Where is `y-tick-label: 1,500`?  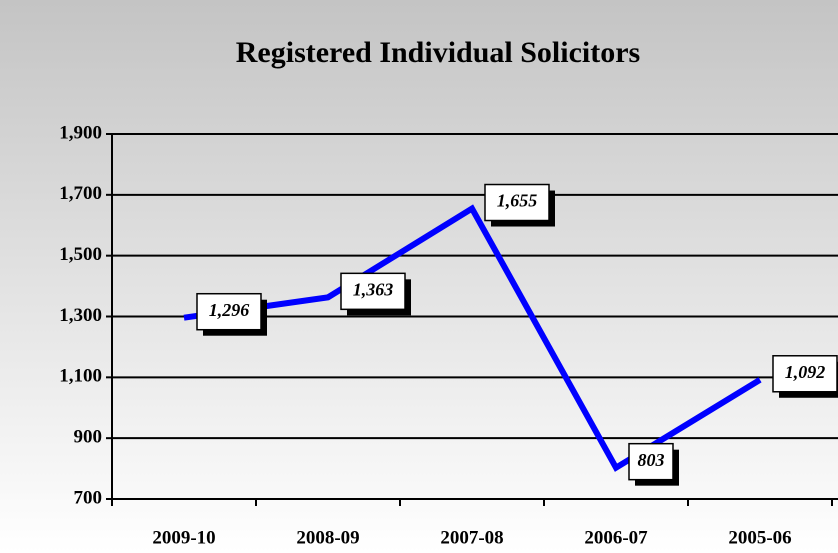
y-tick-label: 1,500 is located at coordinates (80, 254).